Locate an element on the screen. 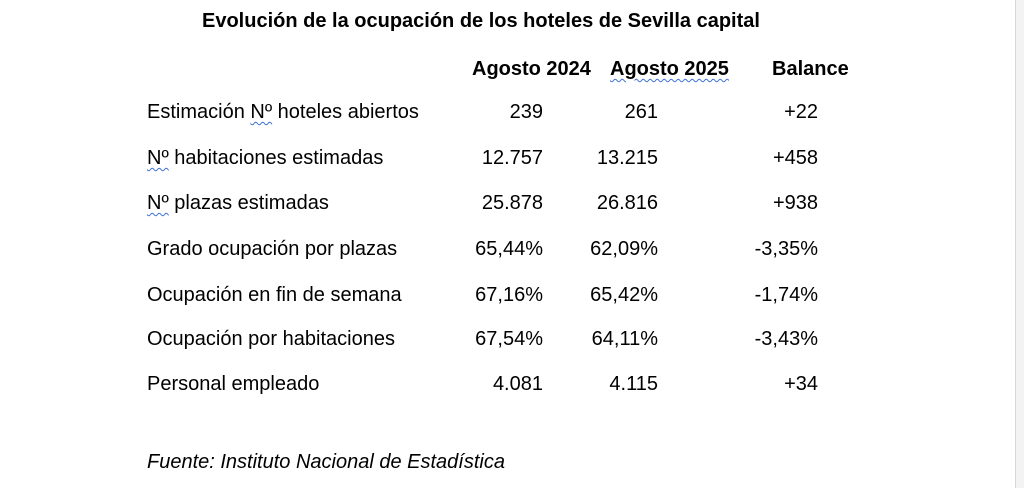  cell-aug2025: 4.115 is located at coordinates (633, 384).